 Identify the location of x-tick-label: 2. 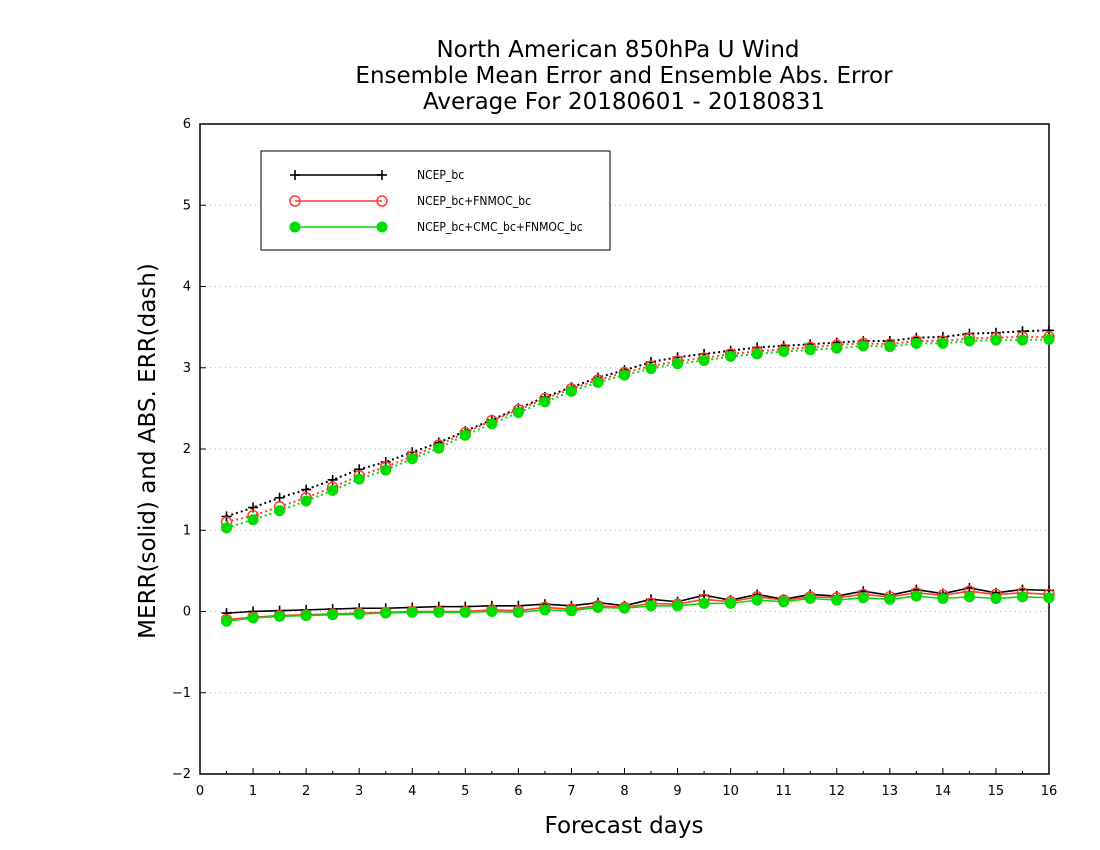
(306, 791).